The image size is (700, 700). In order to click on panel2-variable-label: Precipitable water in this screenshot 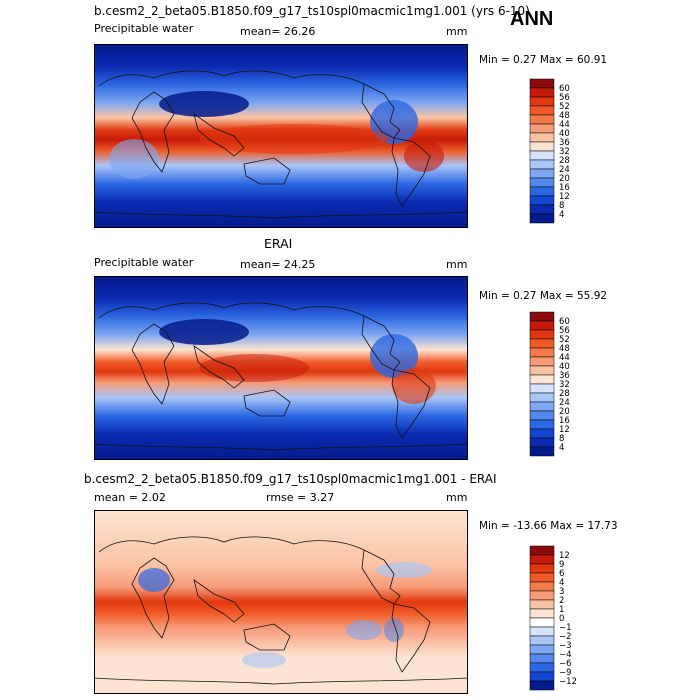, I will do `click(144, 262)`.